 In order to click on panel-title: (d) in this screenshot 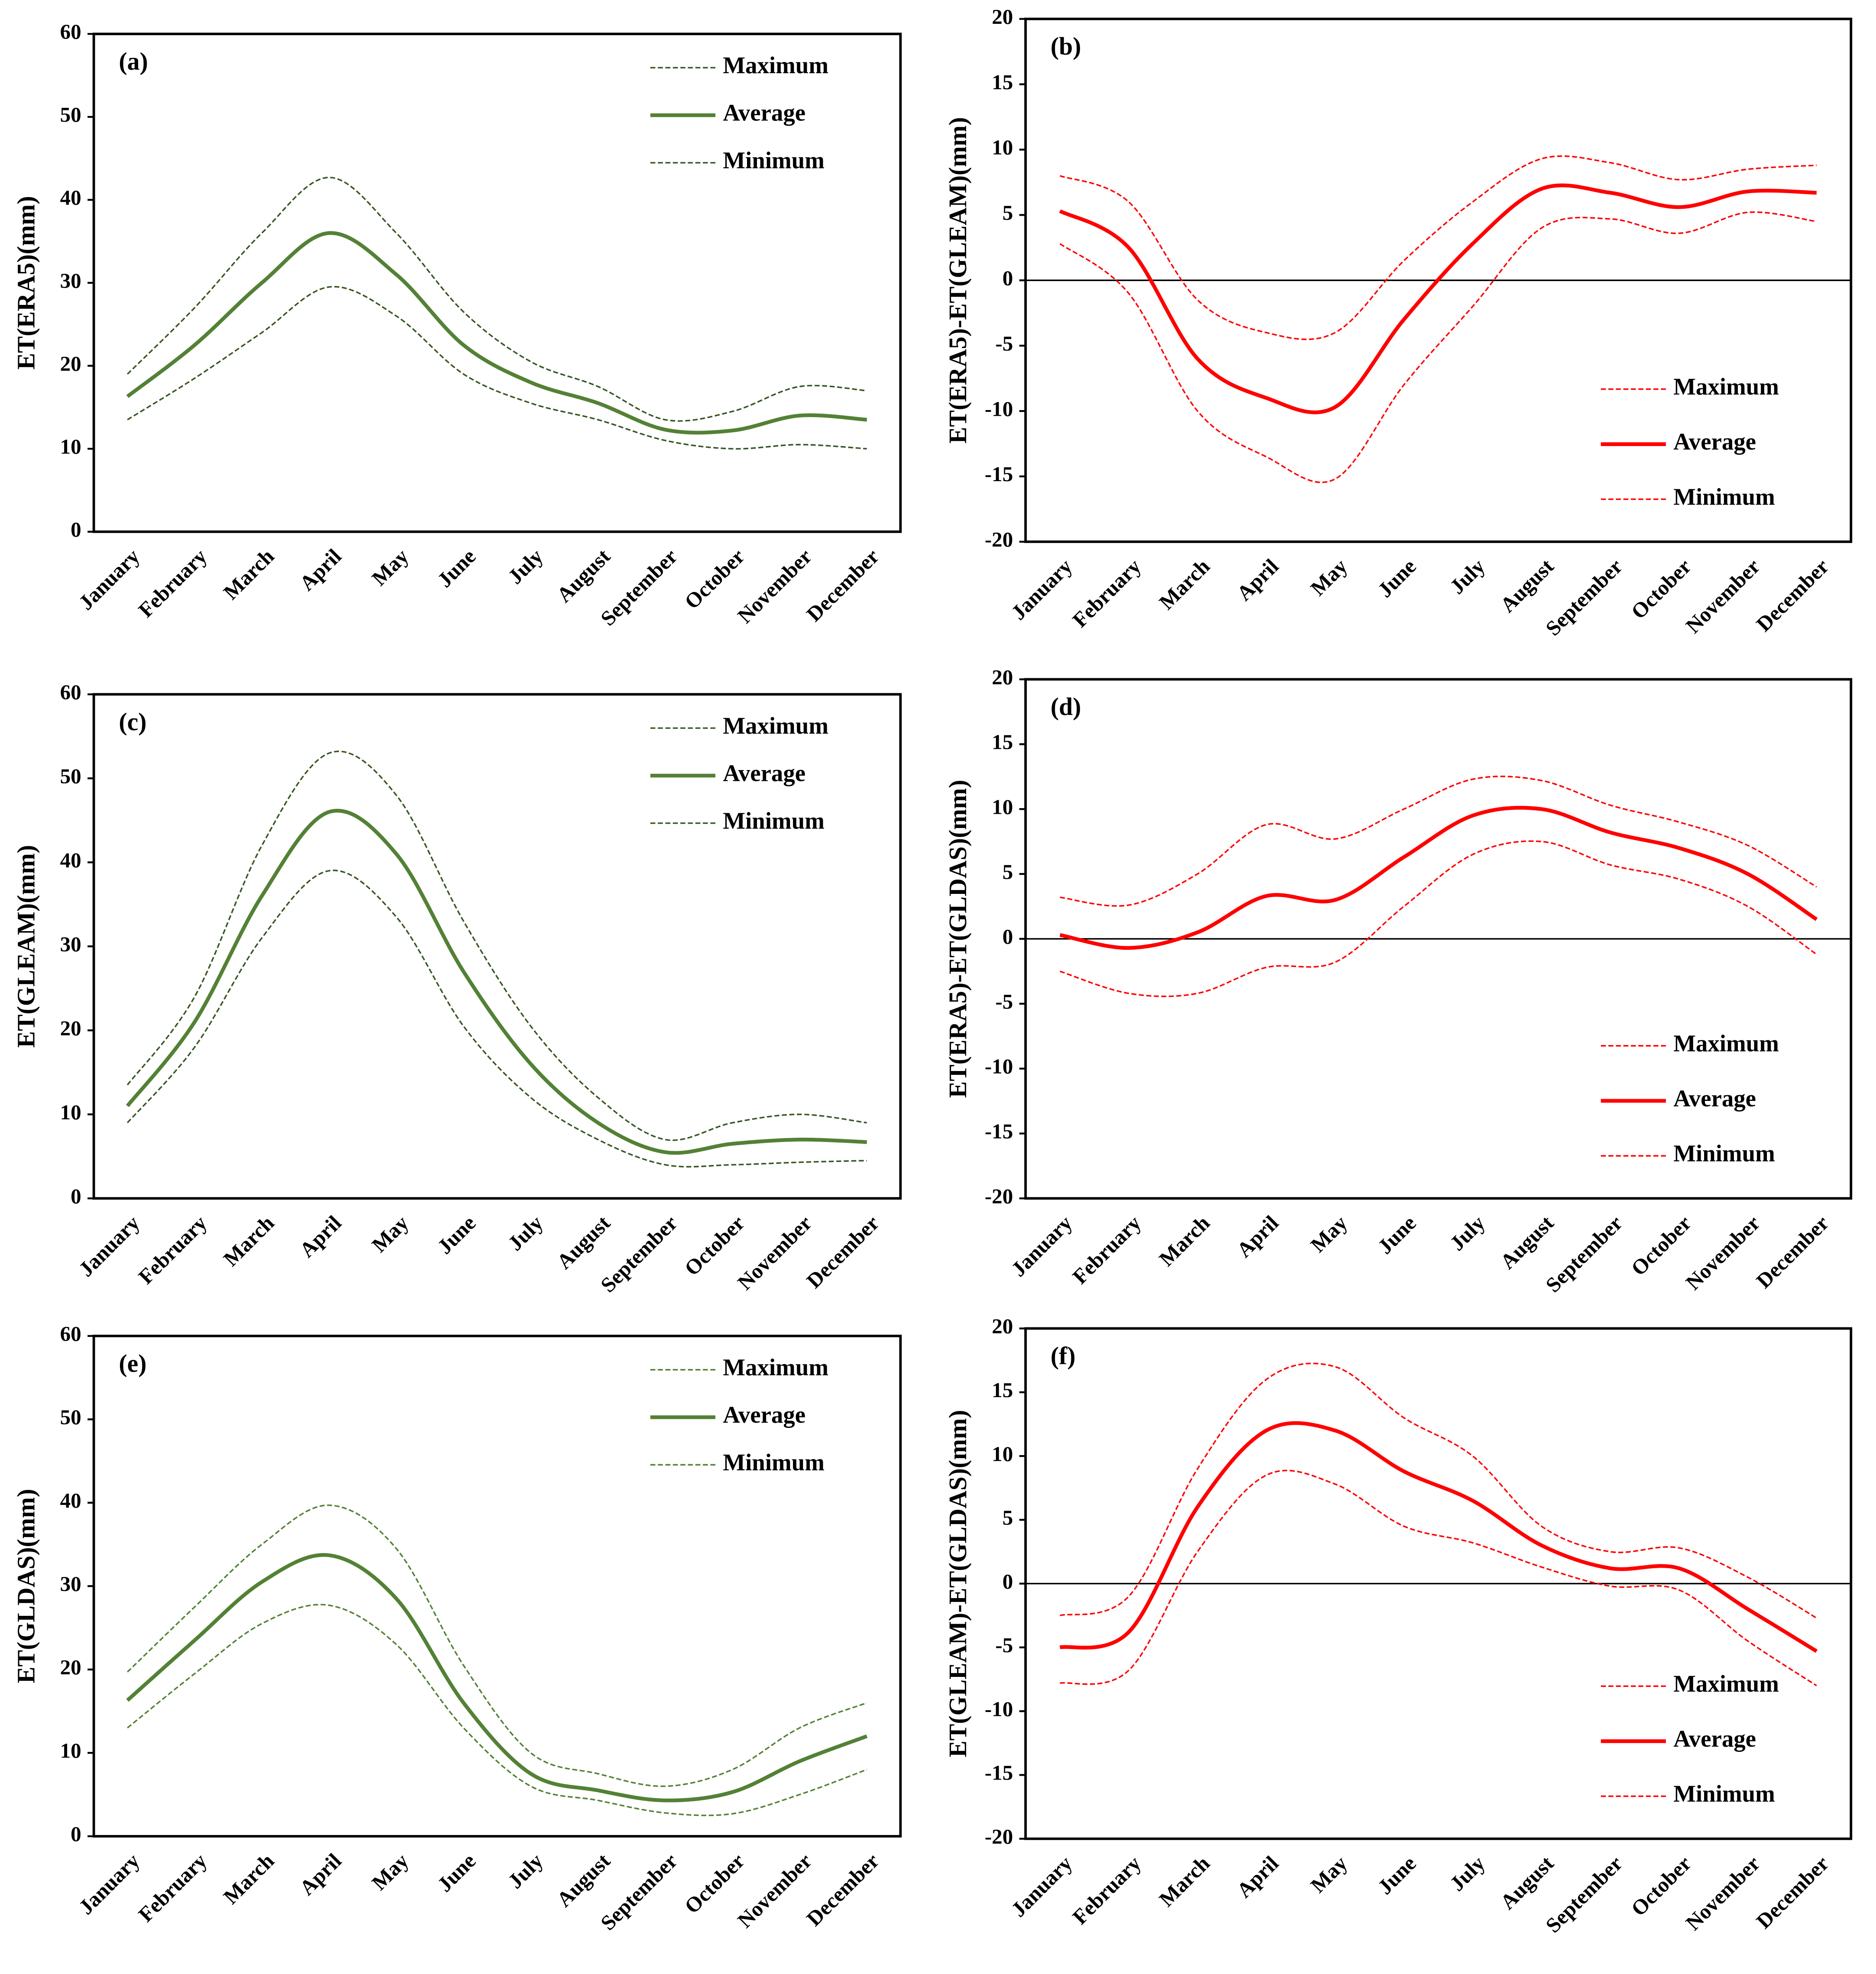, I will do `click(1066, 707)`.